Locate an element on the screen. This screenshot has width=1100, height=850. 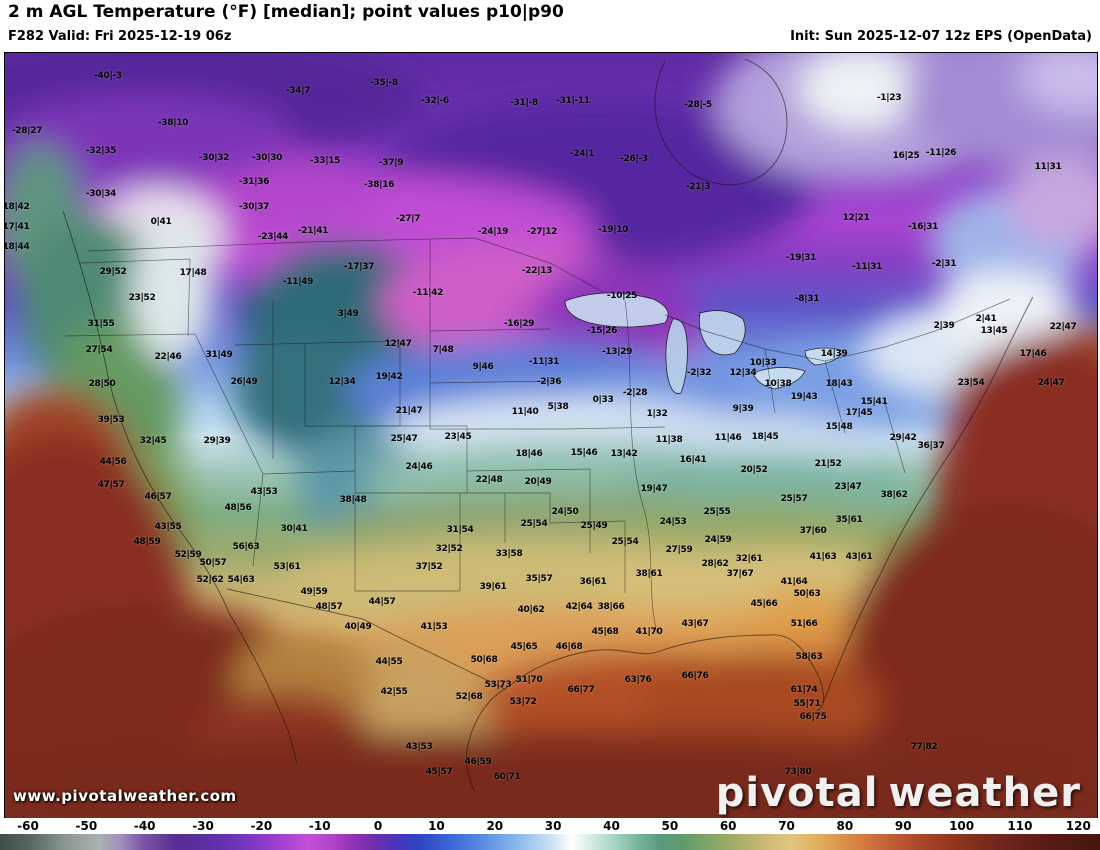
point-value: 11|38 is located at coordinates (669, 440).